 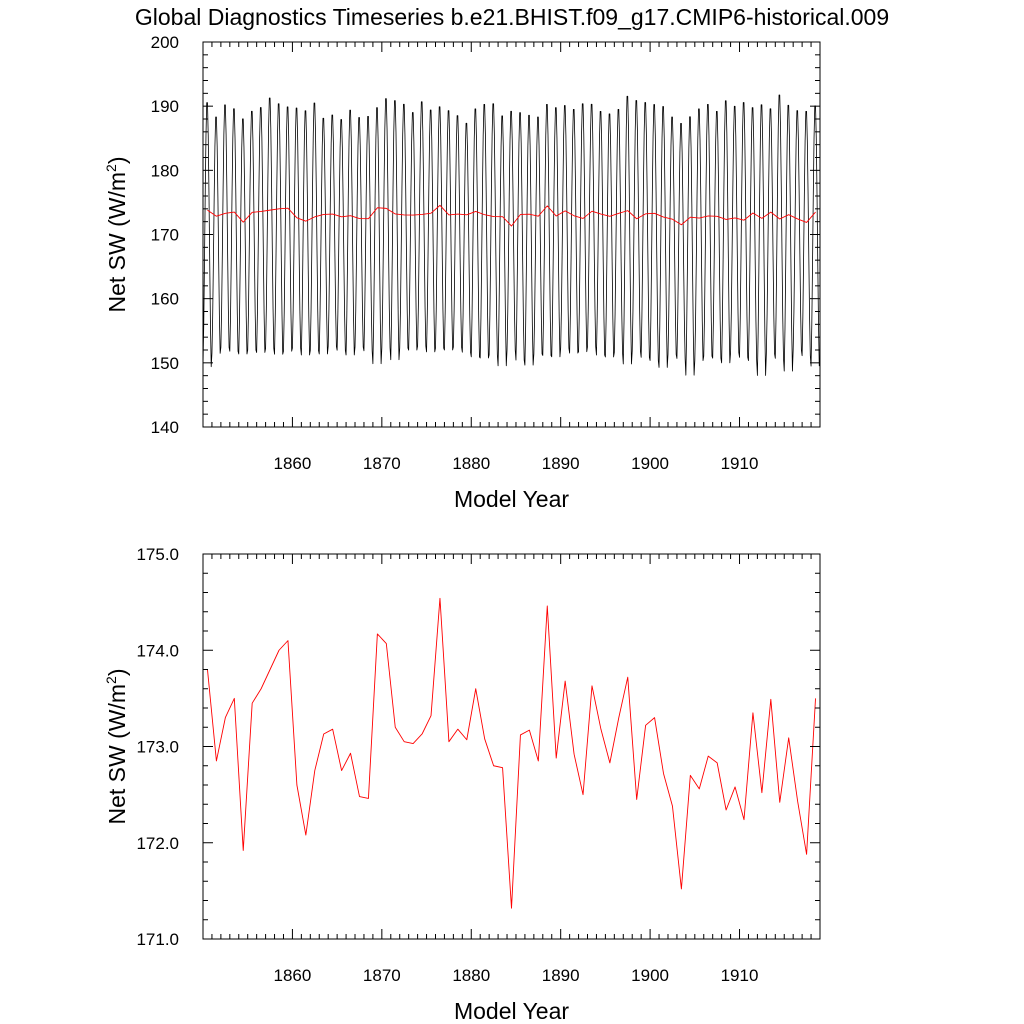 I want to click on y-tick-label: 190, so click(x=165, y=106).